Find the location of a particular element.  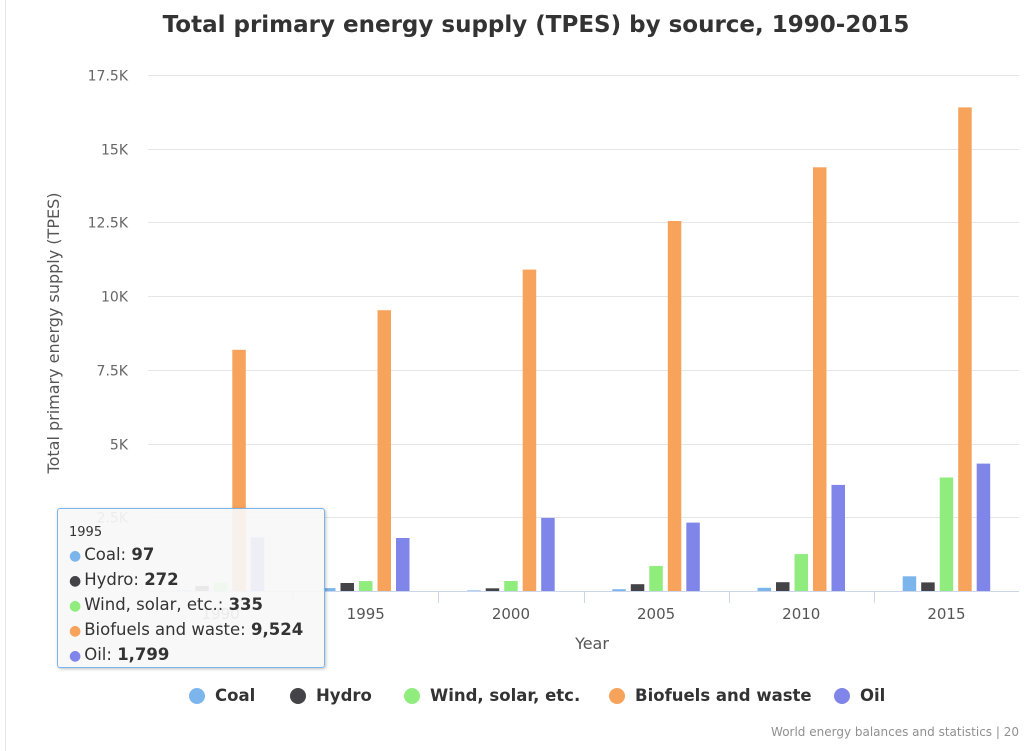

bar-biofuels-and-waste-2005 is located at coordinates (674, 406).